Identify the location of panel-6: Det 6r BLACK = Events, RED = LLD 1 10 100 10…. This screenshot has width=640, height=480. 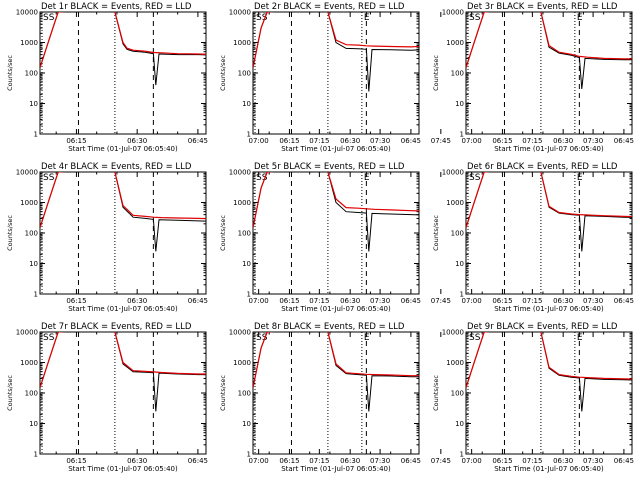
(533, 237).